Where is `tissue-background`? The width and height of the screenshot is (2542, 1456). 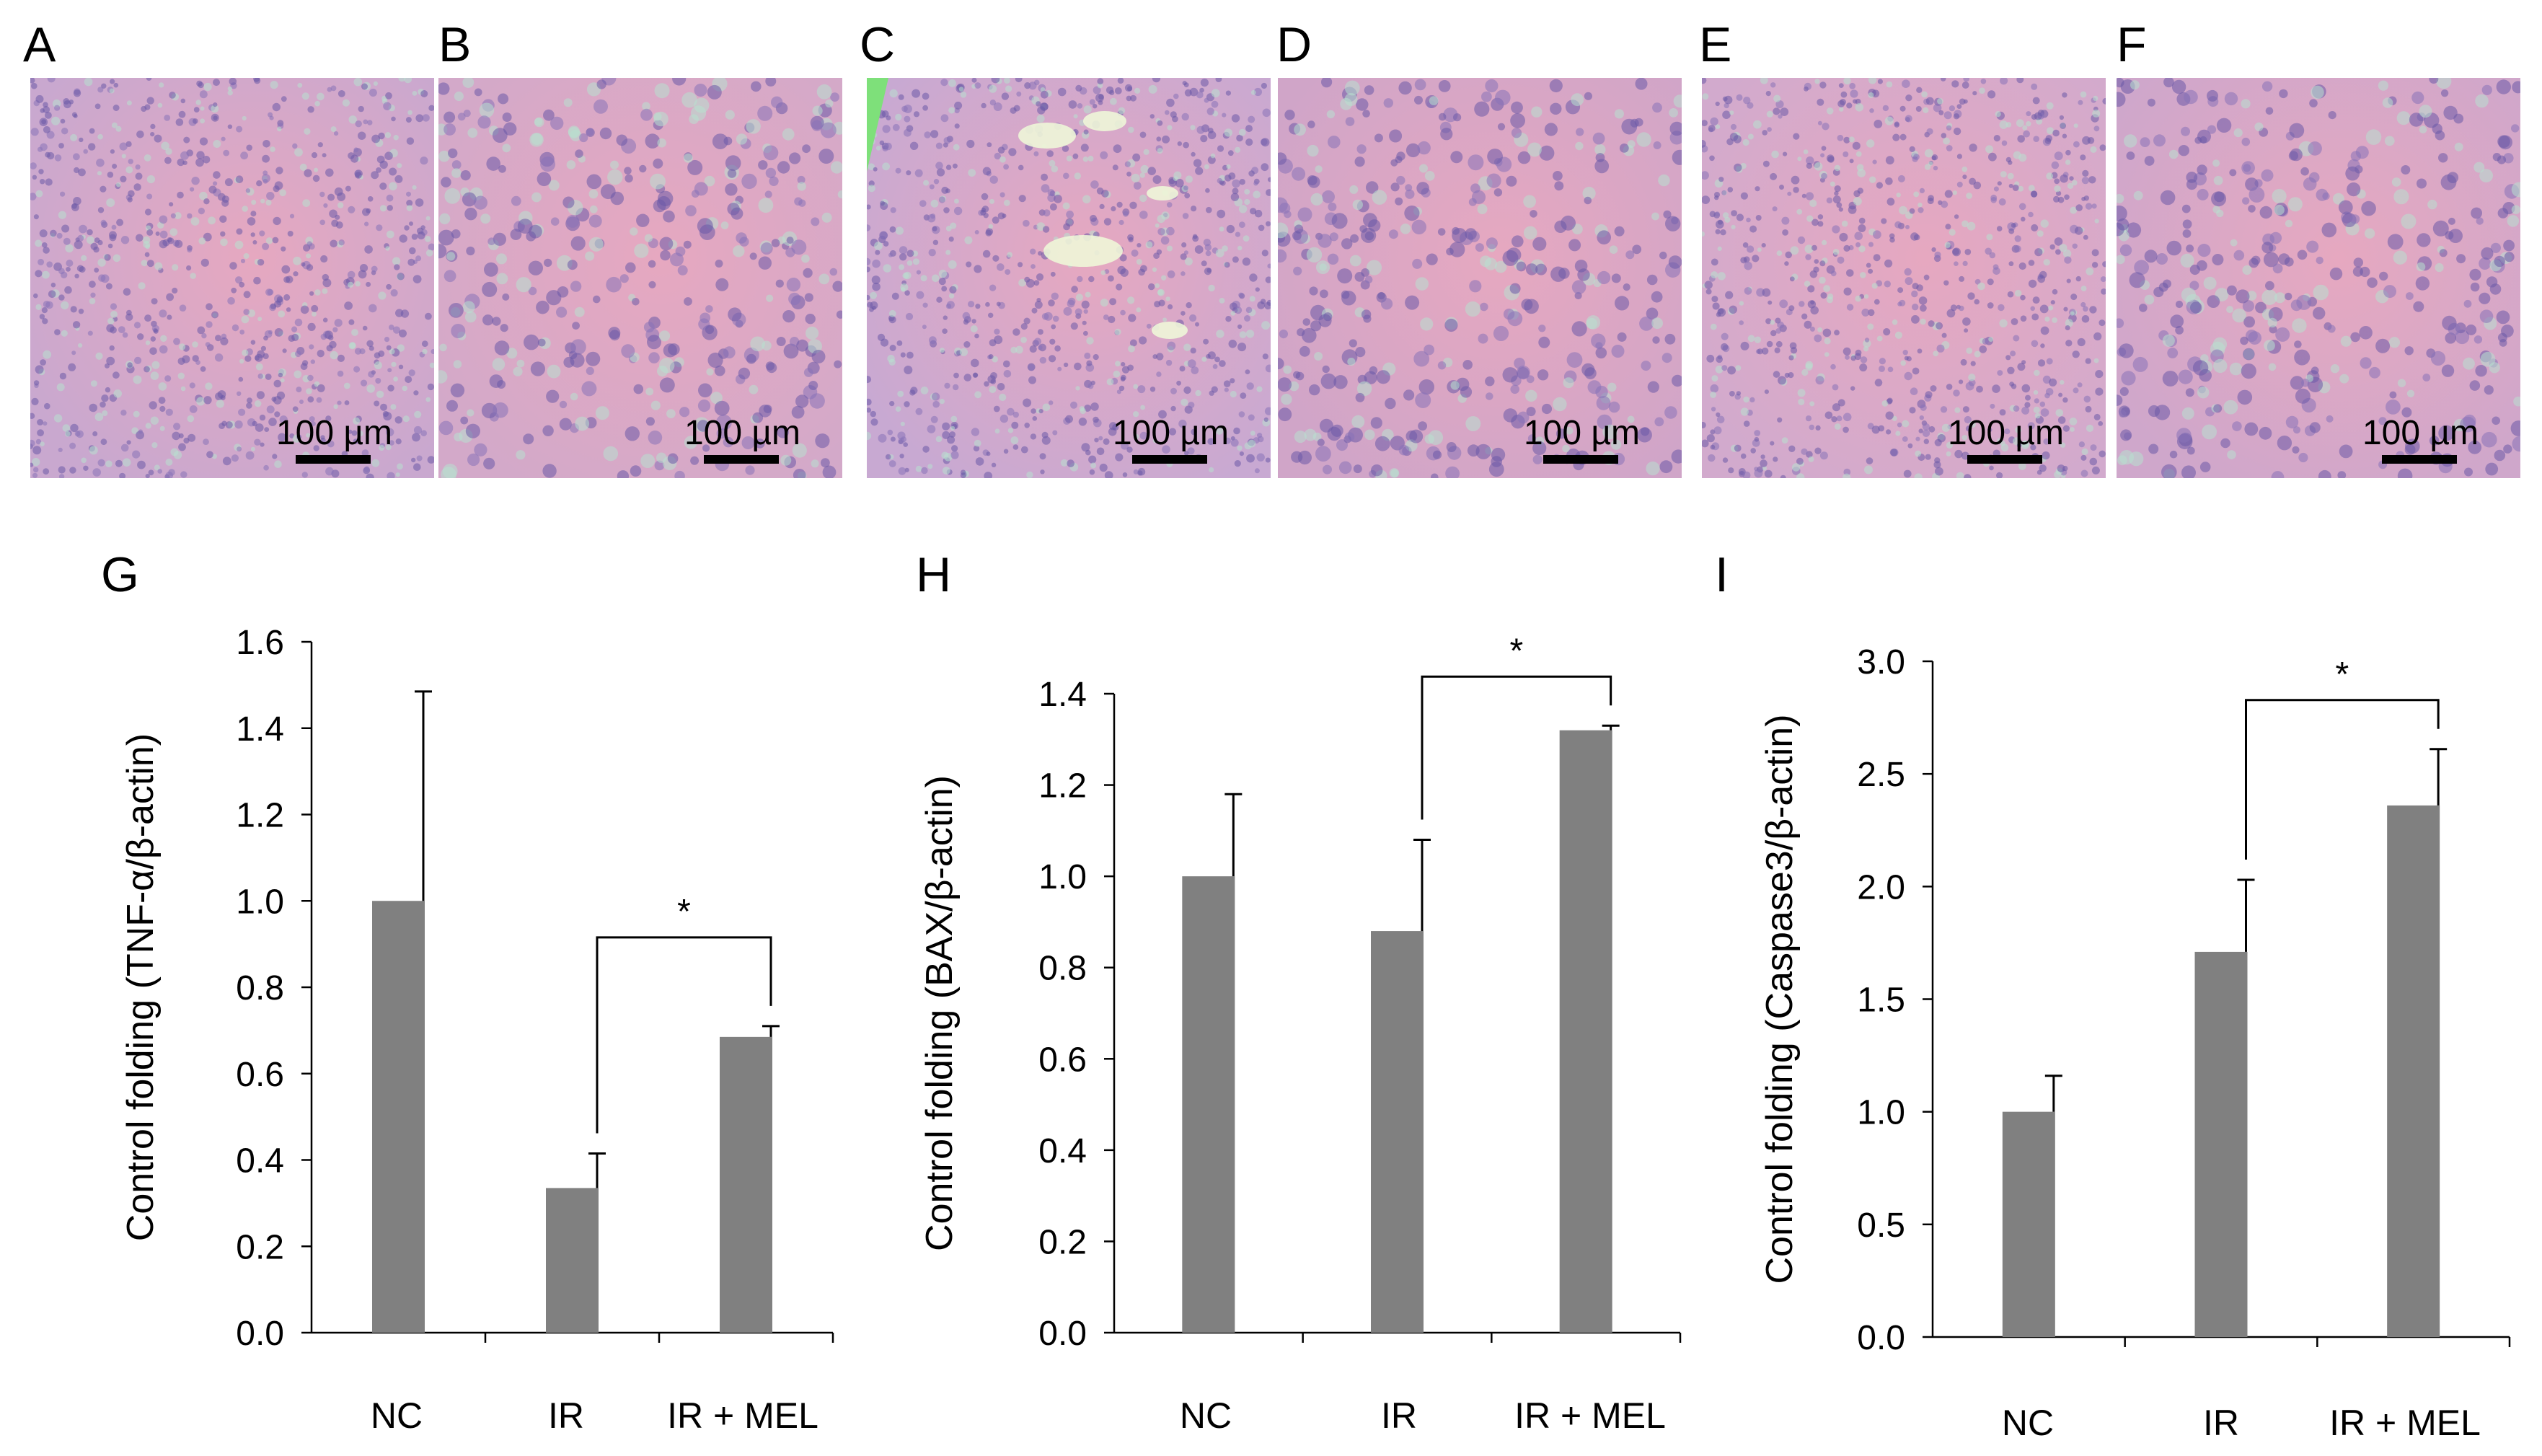 tissue-background is located at coordinates (232, 278).